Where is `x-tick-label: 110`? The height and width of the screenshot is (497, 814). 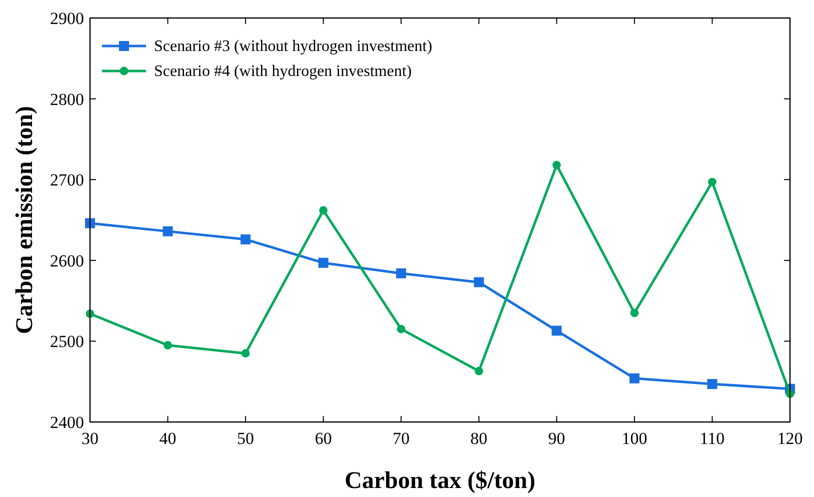
x-tick-label: 110 is located at coordinates (712, 438).